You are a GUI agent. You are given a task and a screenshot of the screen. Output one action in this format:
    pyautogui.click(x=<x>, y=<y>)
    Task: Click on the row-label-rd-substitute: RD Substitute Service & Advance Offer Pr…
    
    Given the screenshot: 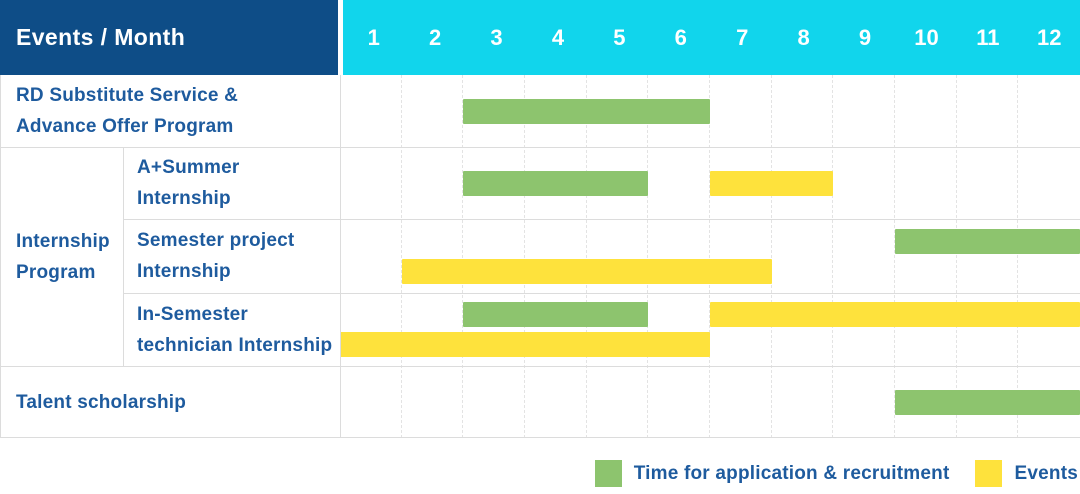 What is the action you would take?
    pyautogui.click(x=169, y=111)
    